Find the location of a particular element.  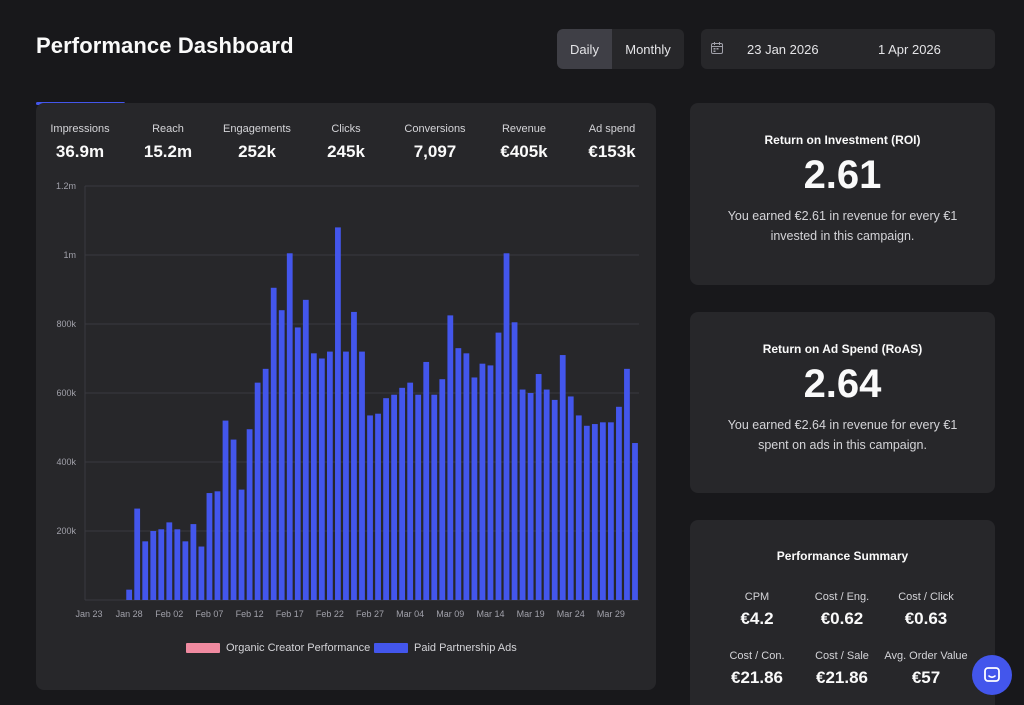

chat-button is located at coordinates (992, 675).